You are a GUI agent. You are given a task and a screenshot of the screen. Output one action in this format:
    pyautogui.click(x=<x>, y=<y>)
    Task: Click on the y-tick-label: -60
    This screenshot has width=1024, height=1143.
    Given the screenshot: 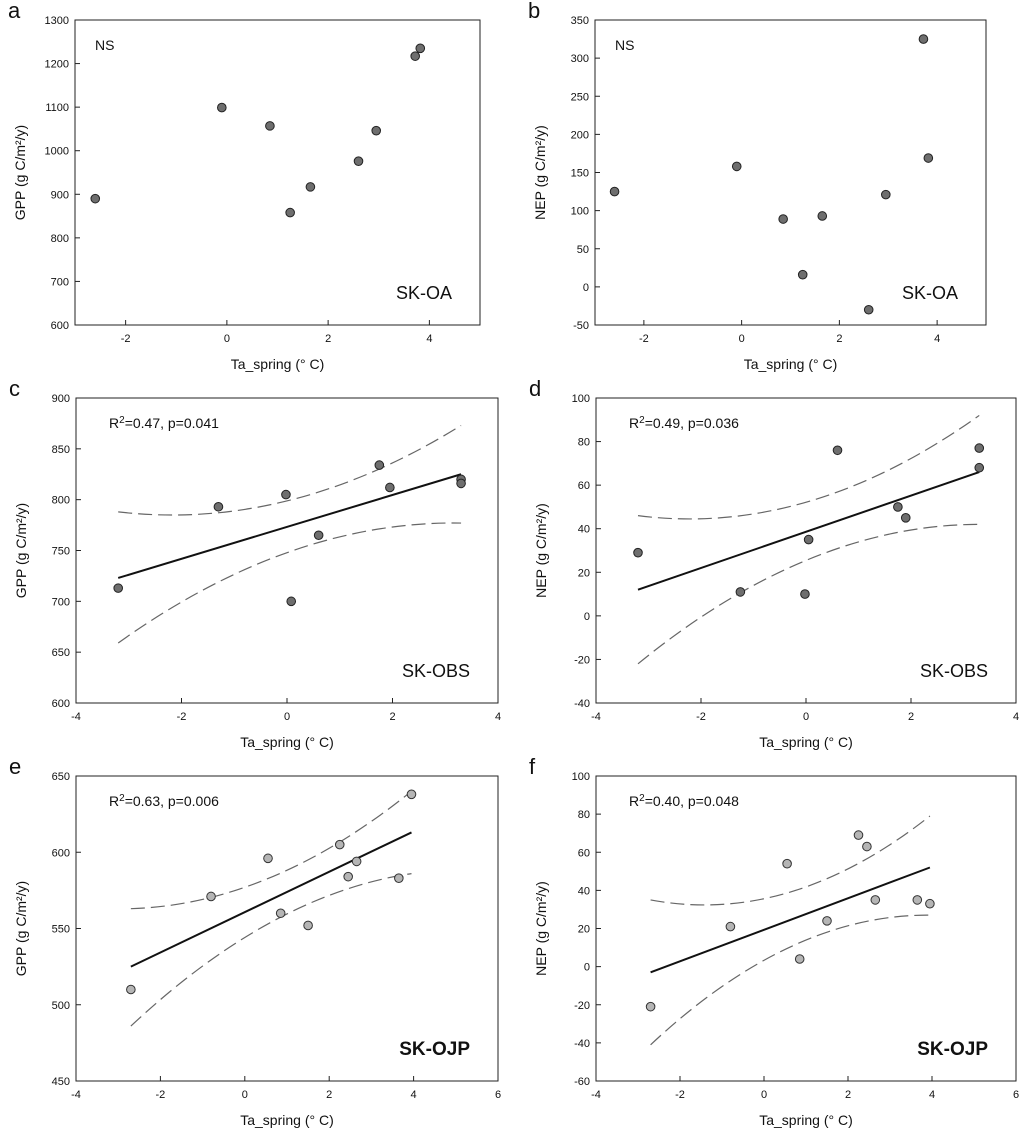 What is the action you would take?
    pyautogui.click(x=582, y=1082)
    